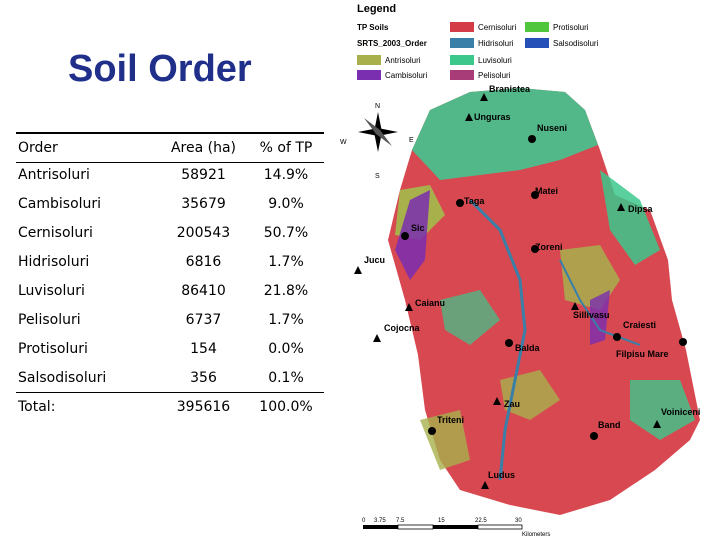  Describe the element at coordinates (377, 141) in the screenshot. I see `compass-icon: N S E W` at that location.